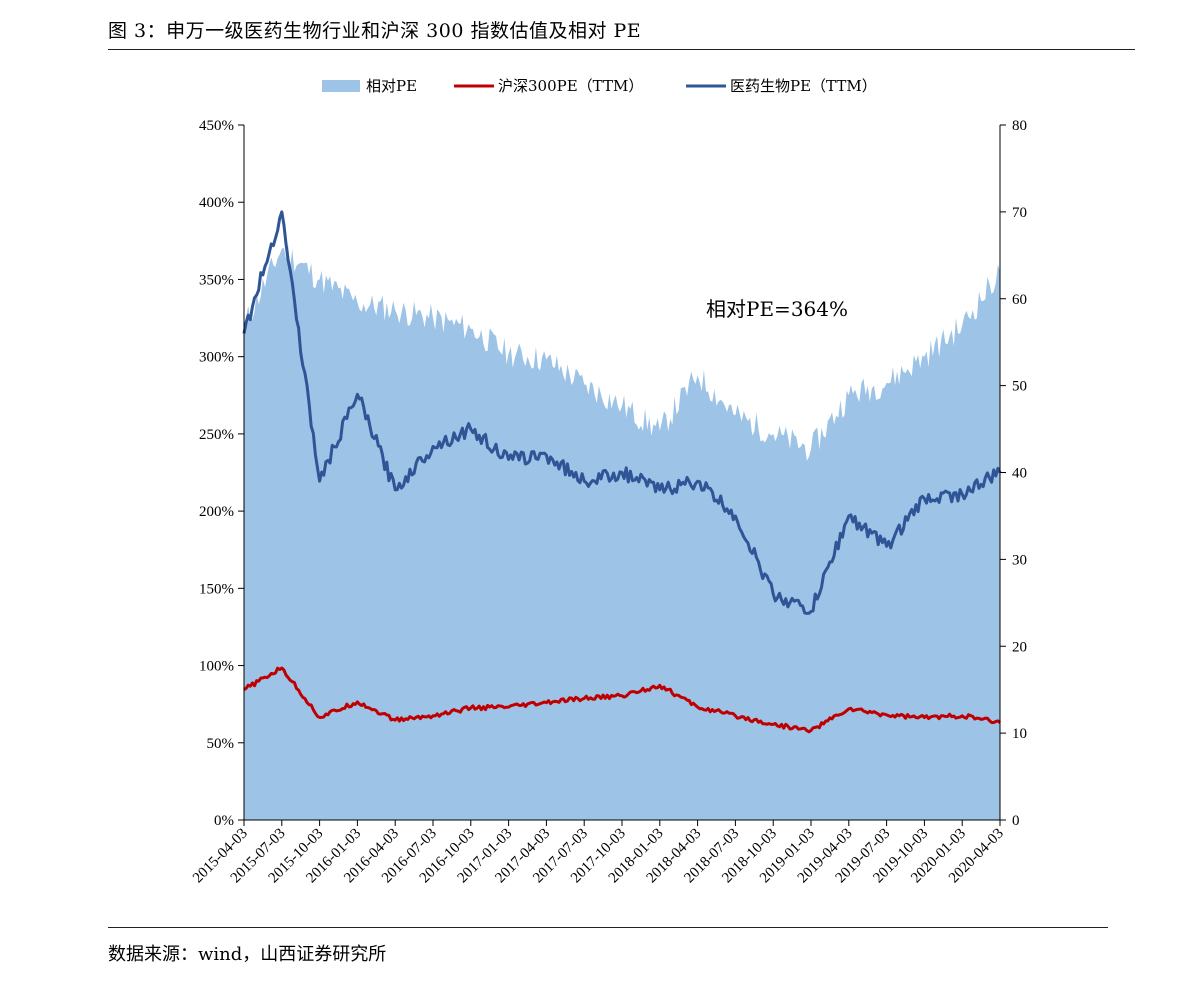 Image resolution: width=1191 pixels, height=982 pixels. Describe the element at coordinates (1019, 647) in the screenshot. I see `right-tick-label: 20` at that location.